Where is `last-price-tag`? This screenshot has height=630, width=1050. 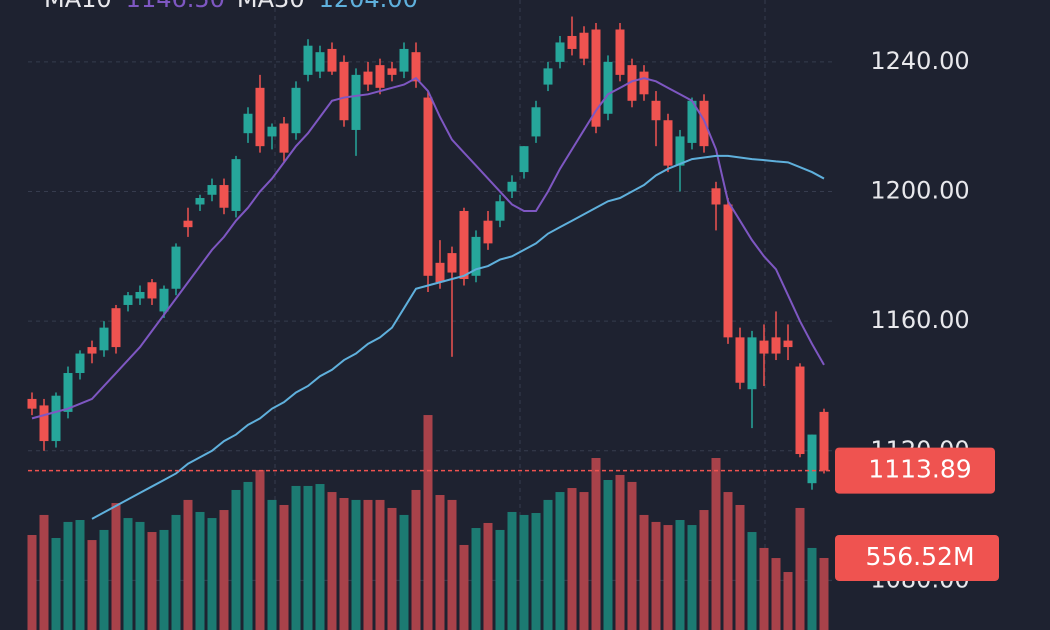 last-price-tag is located at coordinates (915, 470).